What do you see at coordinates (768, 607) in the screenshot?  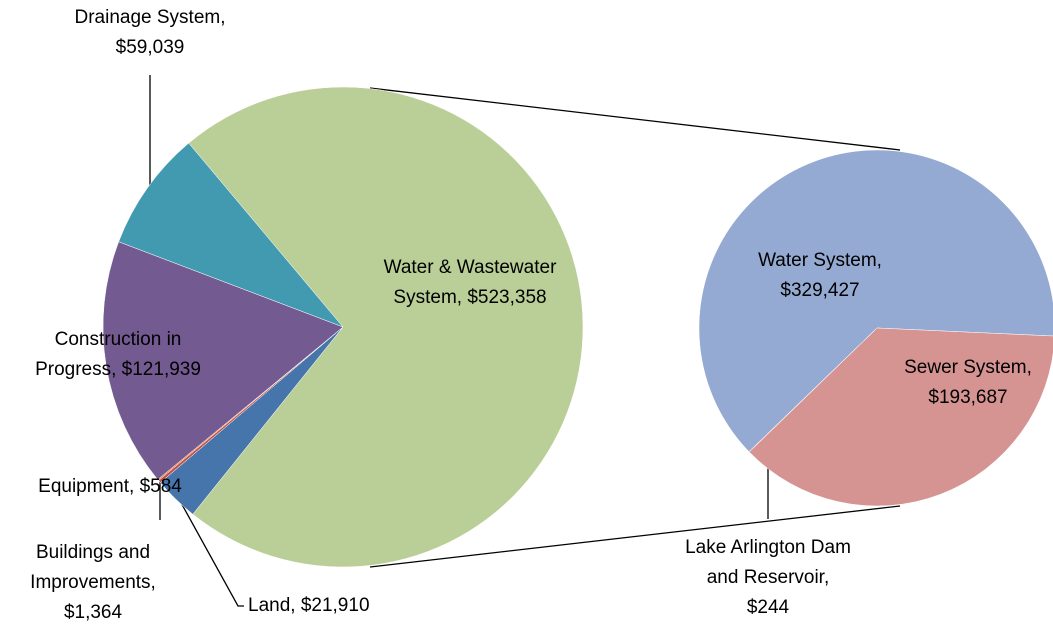 I see `value-label: $244` at bounding box center [768, 607].